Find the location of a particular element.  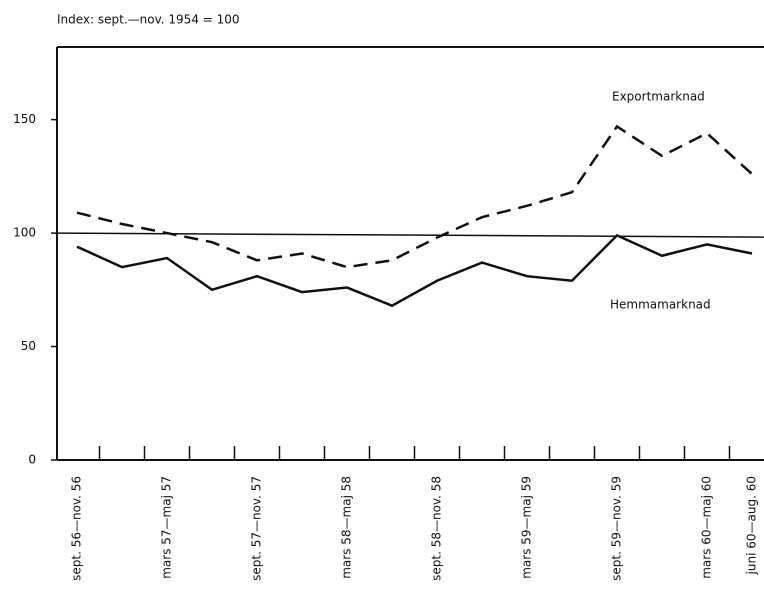

x-tick-label: mars 57—maj 57 is located at coordinates (167, 527).